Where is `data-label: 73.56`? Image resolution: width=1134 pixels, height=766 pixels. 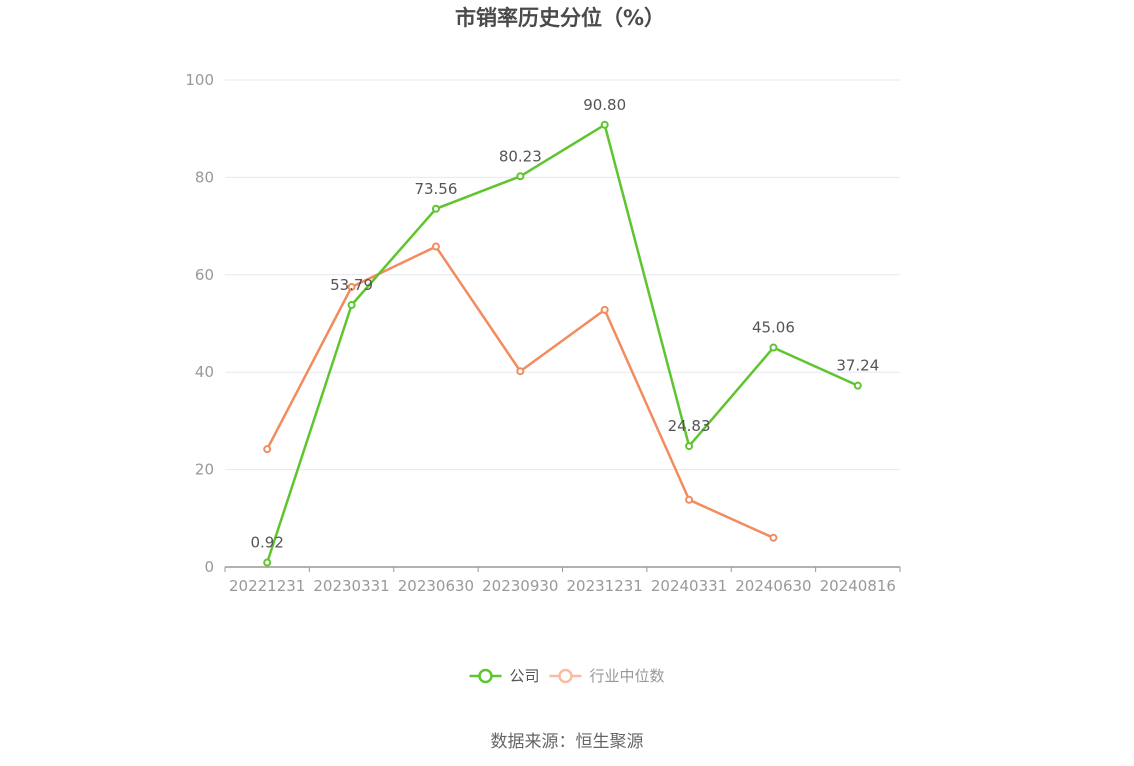 data-label: 73.56 is located at coordinates (435, 189).